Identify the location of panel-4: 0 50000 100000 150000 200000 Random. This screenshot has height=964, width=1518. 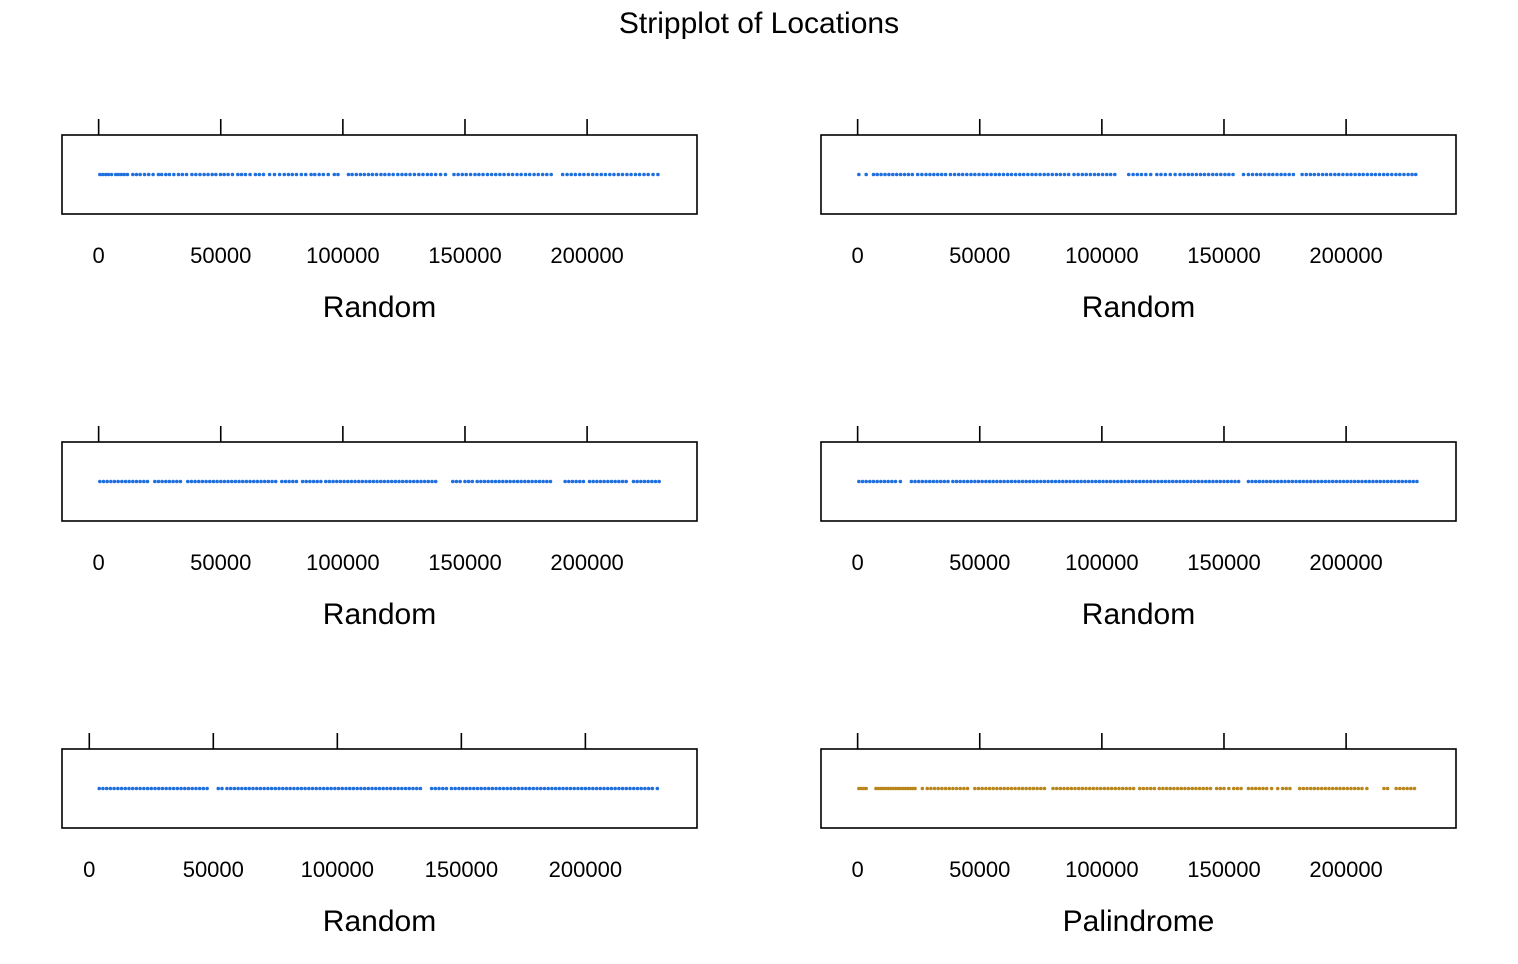
(1138, 528).